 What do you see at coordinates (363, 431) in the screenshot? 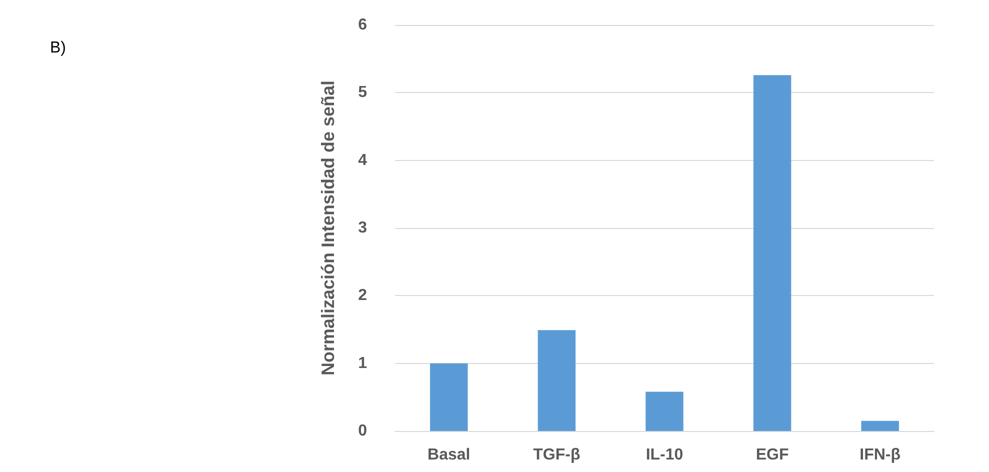
I see `y-tick-label: 0` at bounding box center [363, 431].